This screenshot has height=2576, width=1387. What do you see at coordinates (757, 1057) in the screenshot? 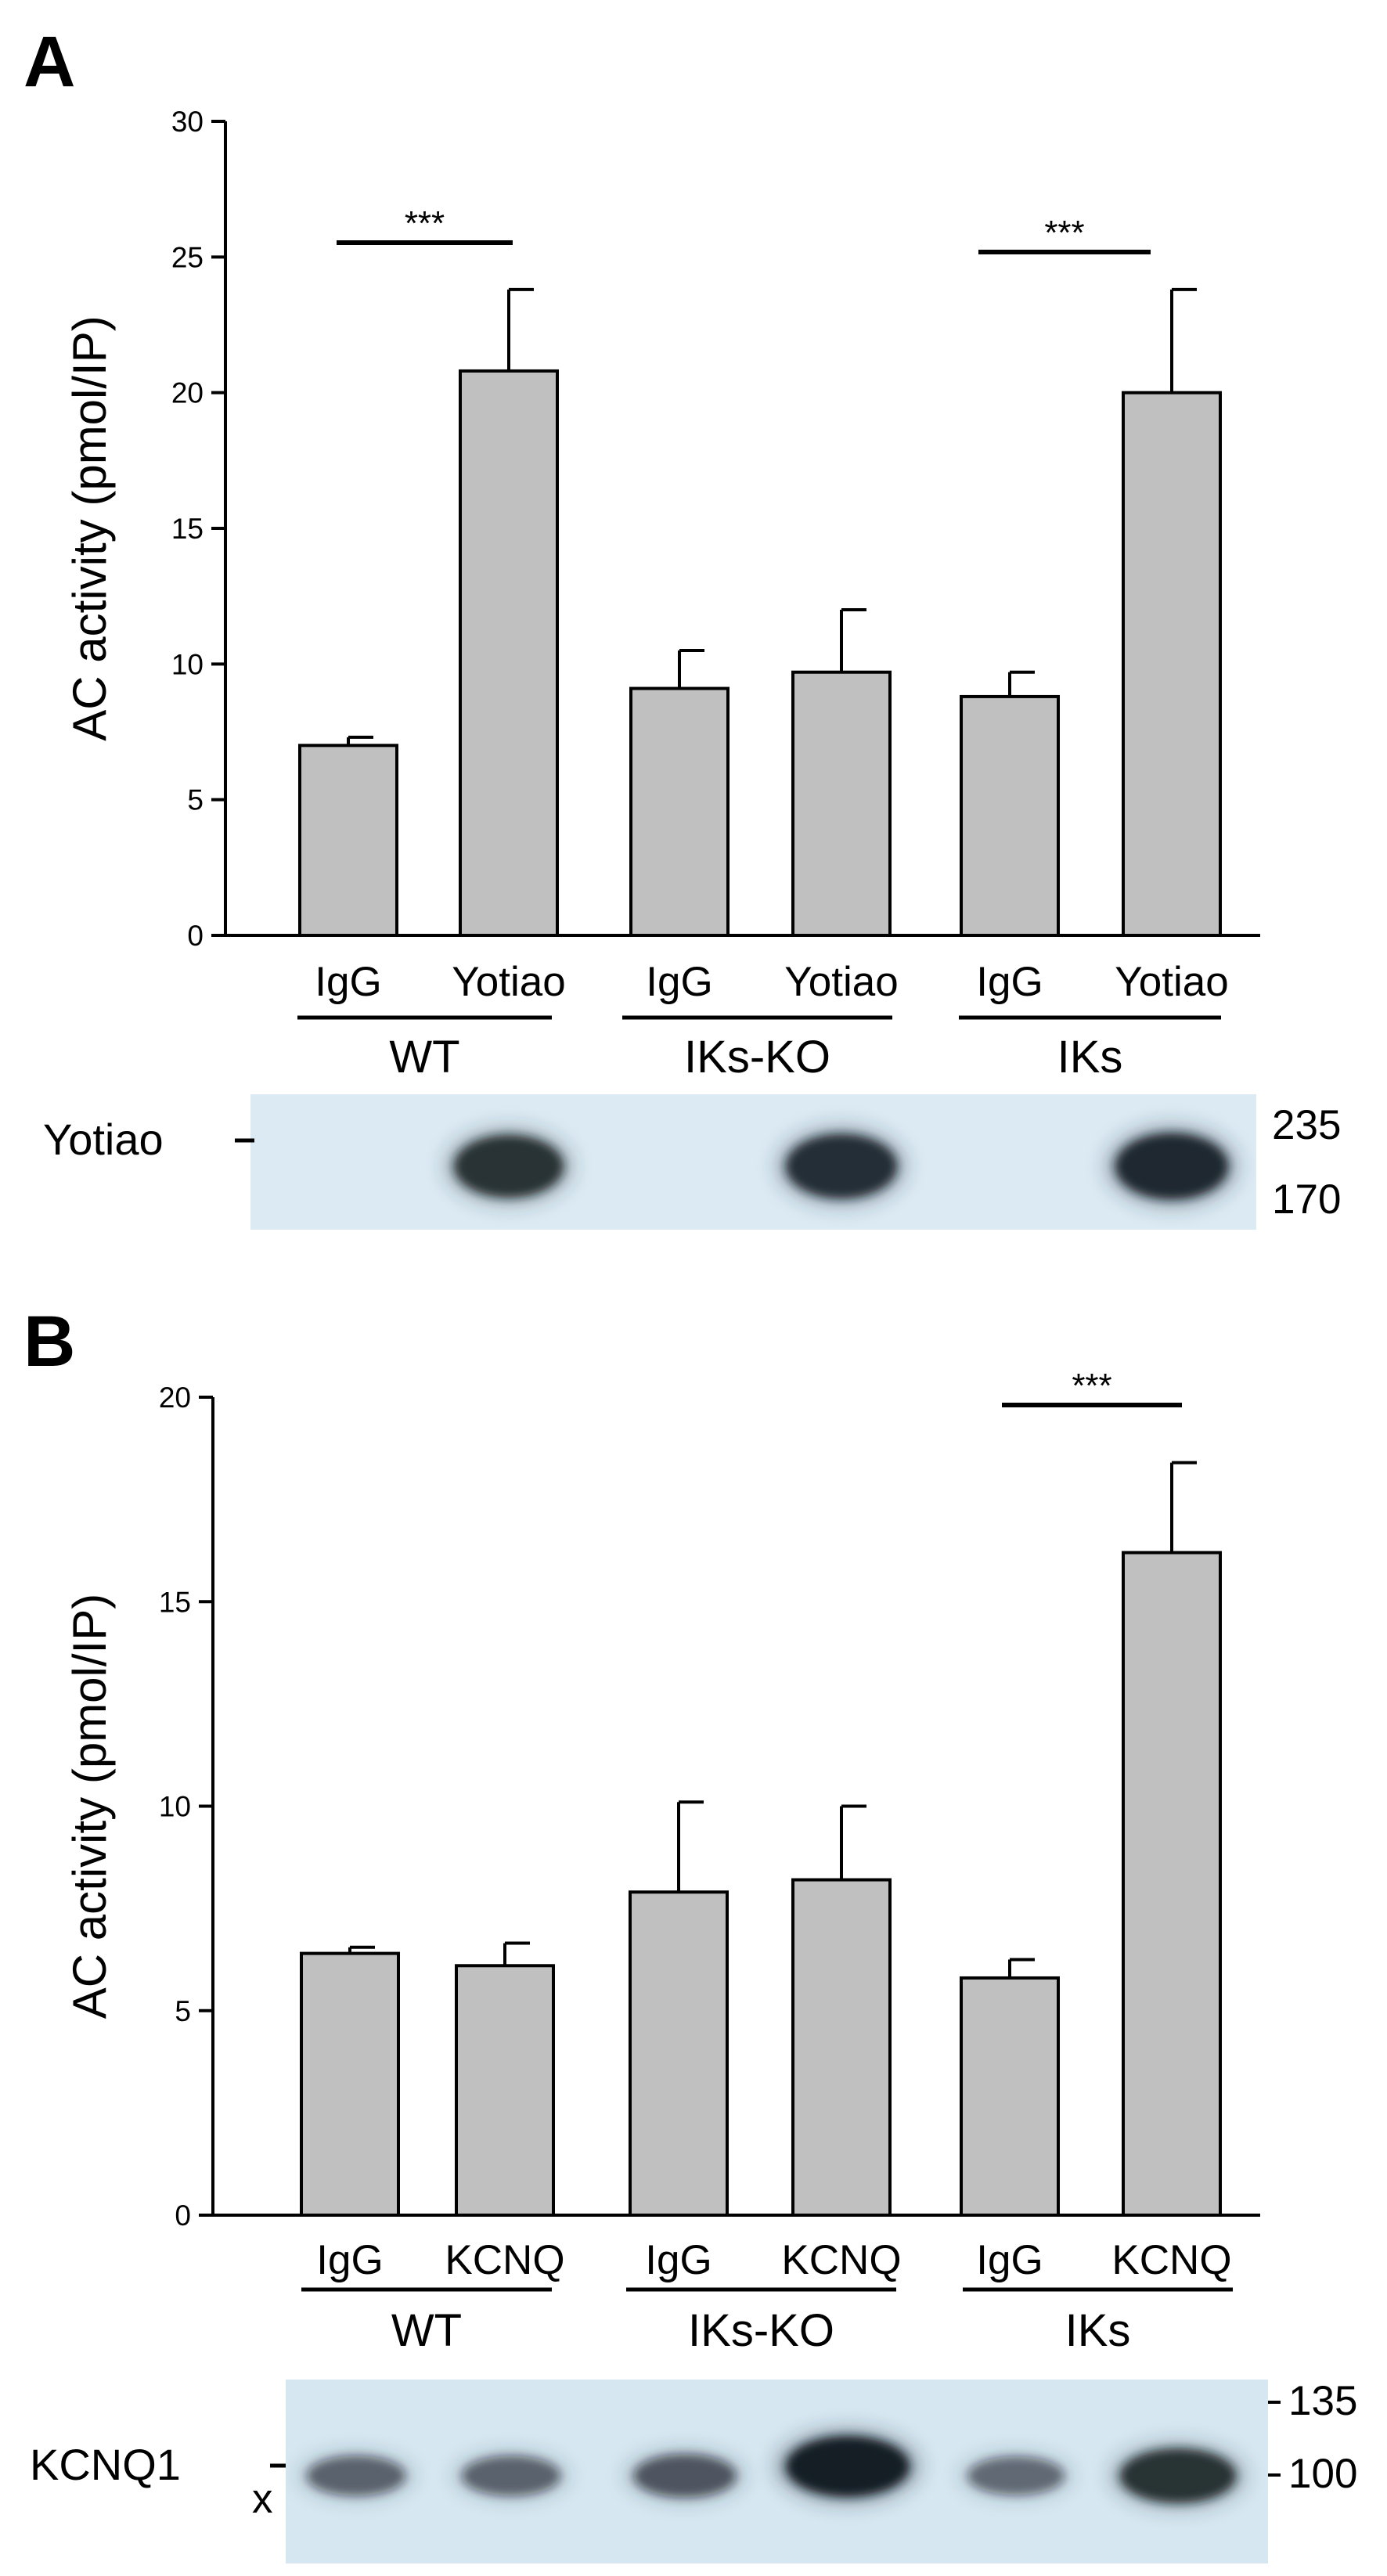
I see `panel-a-group-label: IKs-KO` at bounding box center [757, 1057].